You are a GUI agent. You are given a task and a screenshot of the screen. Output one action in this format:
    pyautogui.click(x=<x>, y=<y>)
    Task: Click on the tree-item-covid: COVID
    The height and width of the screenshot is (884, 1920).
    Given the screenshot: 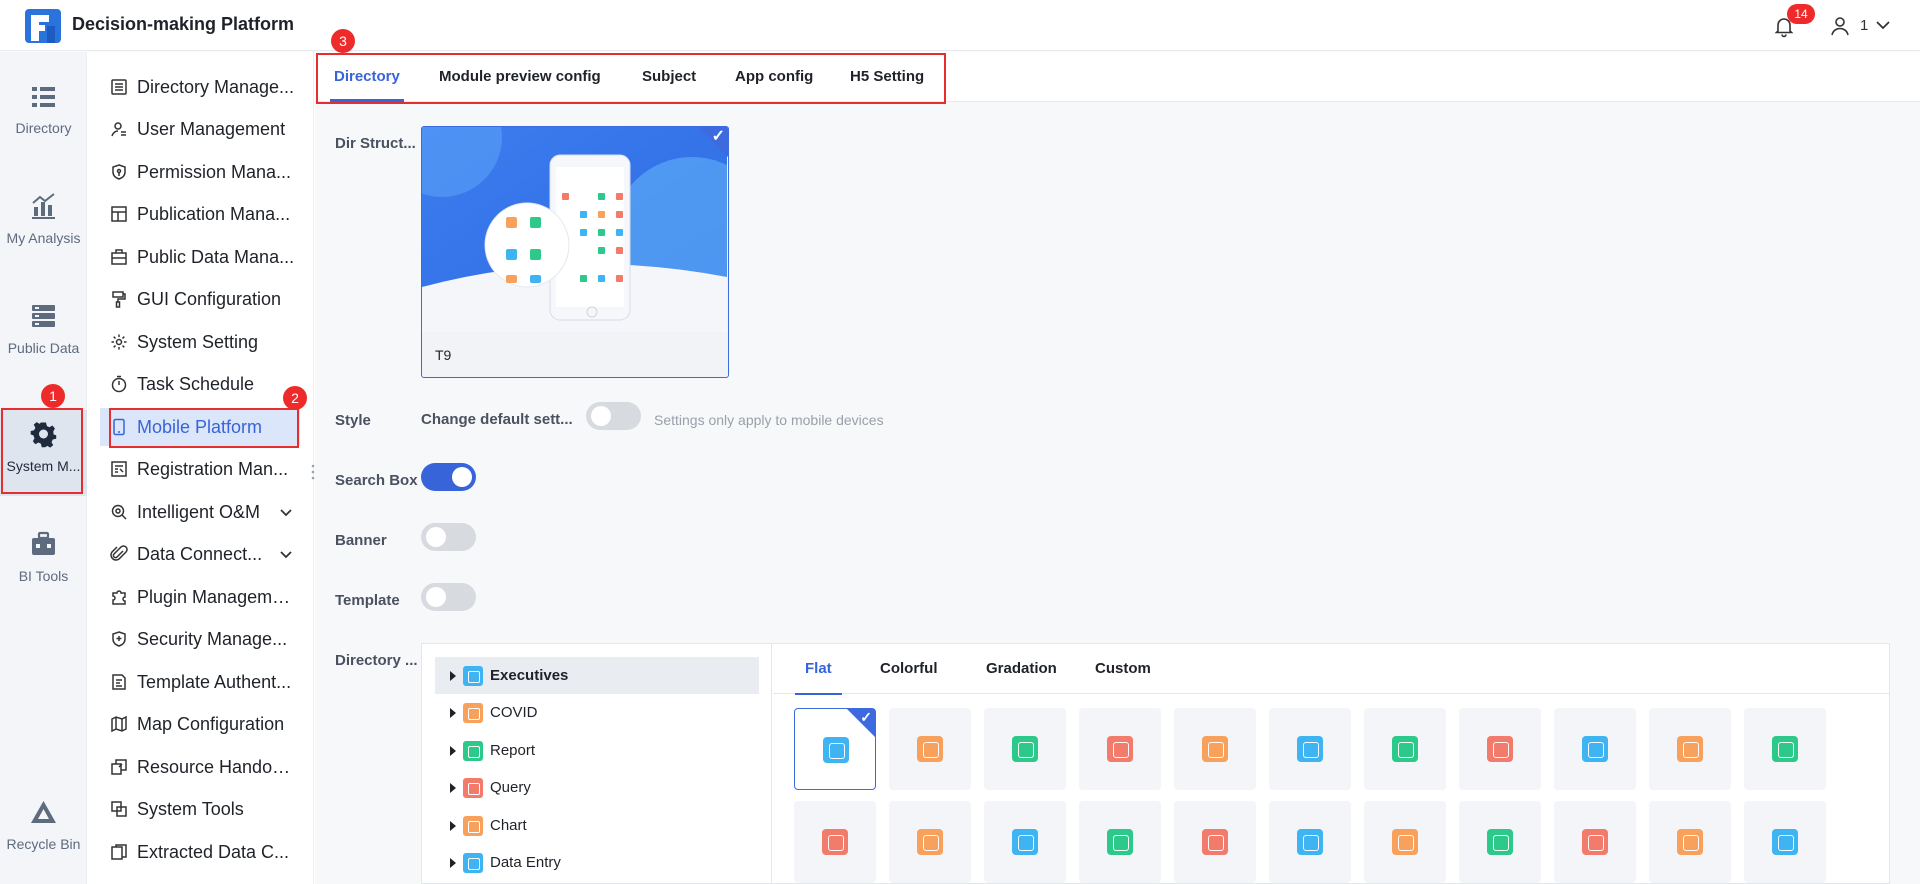 What is the action you would take?
    pyautogui.click(x=597, y=712)
    